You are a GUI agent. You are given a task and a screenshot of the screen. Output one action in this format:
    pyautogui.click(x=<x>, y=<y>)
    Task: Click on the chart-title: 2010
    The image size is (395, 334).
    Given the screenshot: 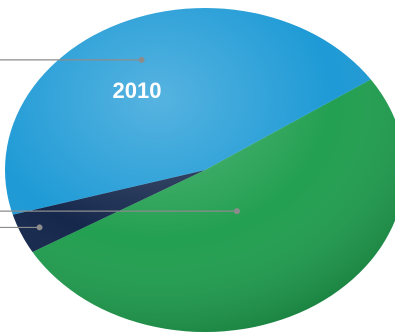 What is the action you would take?
    pyautogui.click(x=137, y=90)
    